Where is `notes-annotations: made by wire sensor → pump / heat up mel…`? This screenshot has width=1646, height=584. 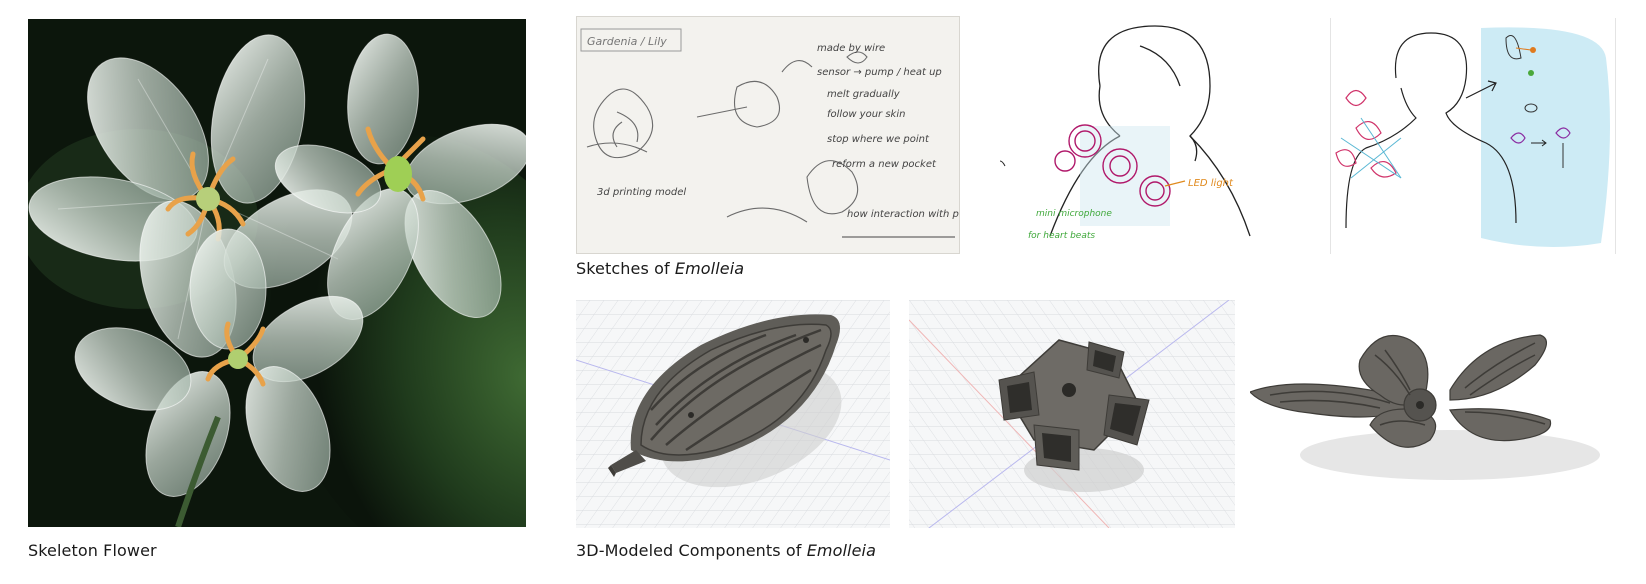
notes-annotations: made by wire sensor → pump / heat up mel… is located at coordinates (778, 131).